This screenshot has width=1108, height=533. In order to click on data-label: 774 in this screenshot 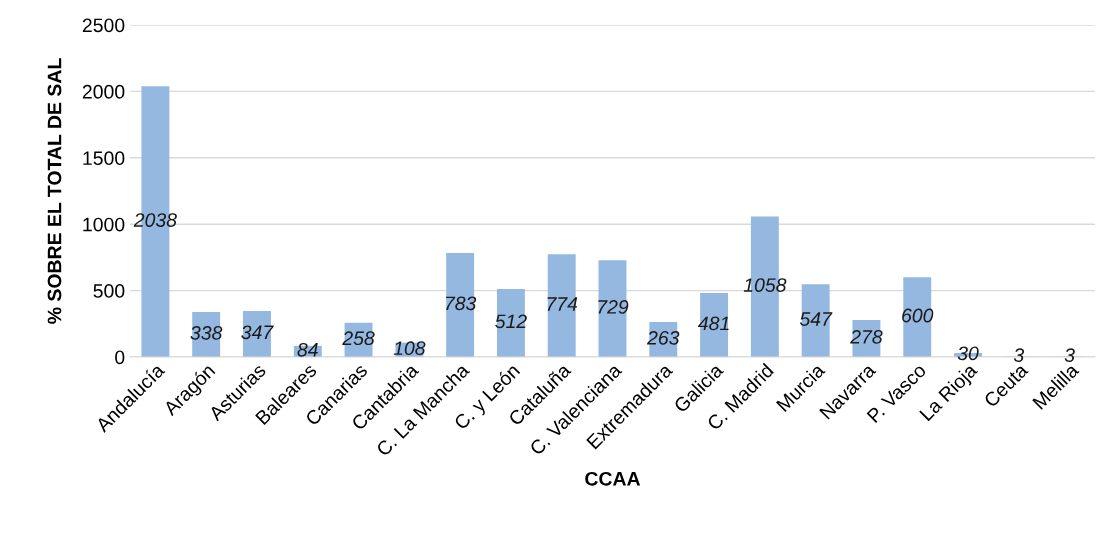, I will do `click(562, 304)`.